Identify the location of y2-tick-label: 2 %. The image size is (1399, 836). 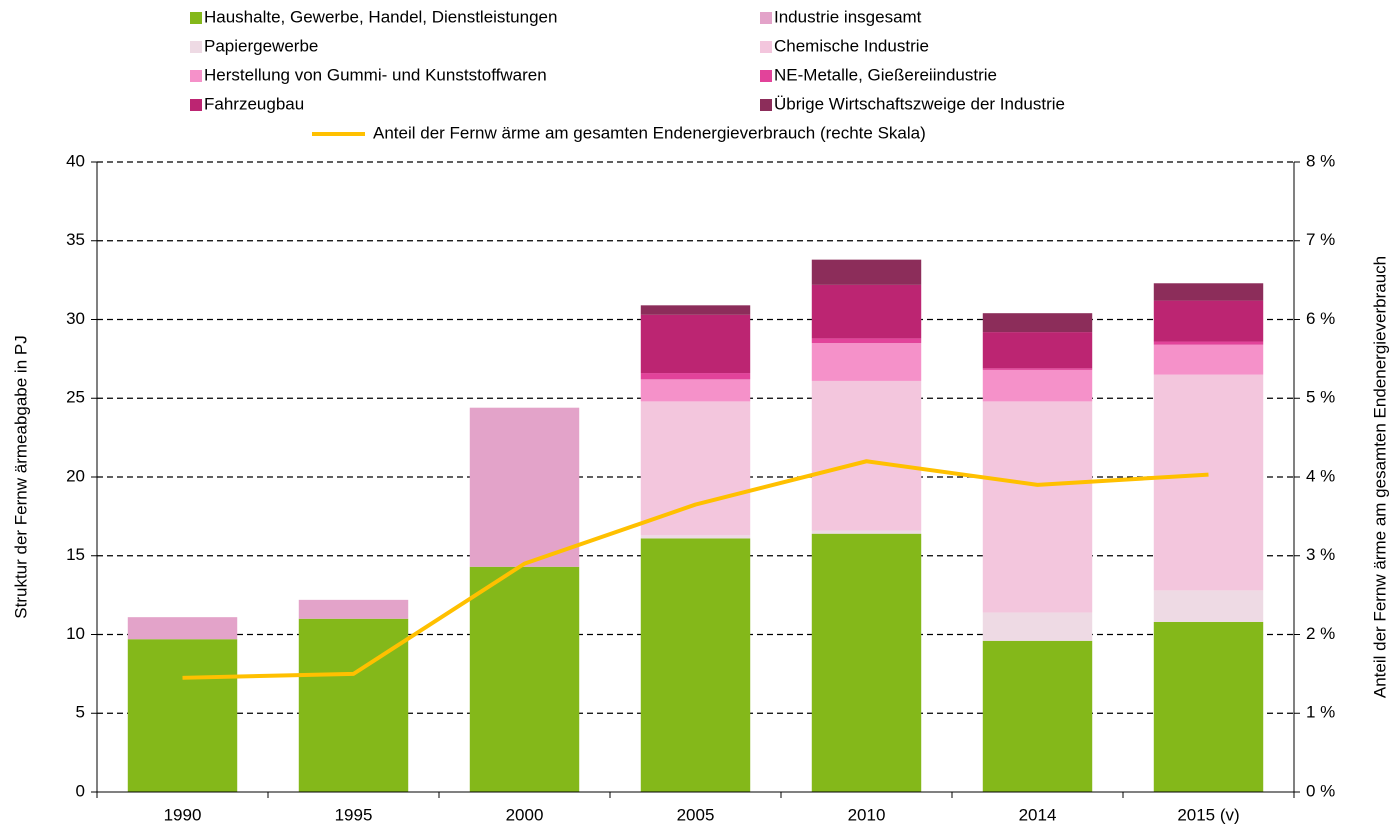
(1320, 633).